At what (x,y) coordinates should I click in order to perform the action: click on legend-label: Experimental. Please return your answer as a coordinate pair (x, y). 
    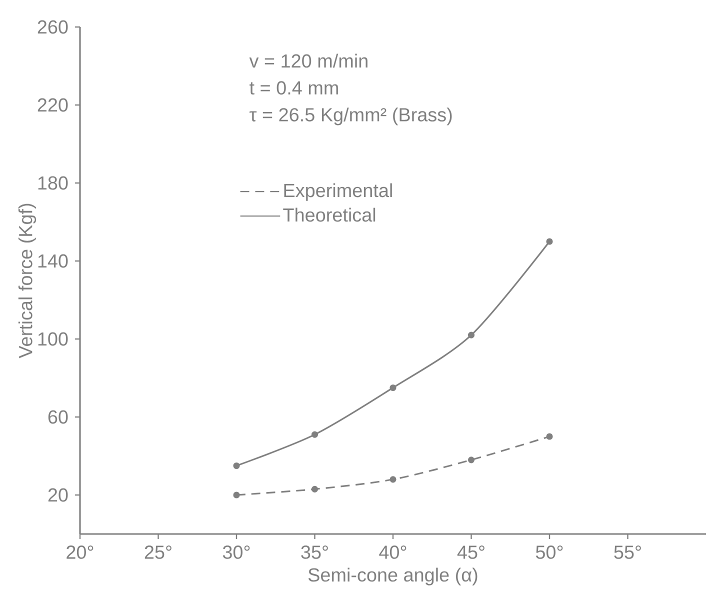
    Looking at the image, I should click on (338, 192).